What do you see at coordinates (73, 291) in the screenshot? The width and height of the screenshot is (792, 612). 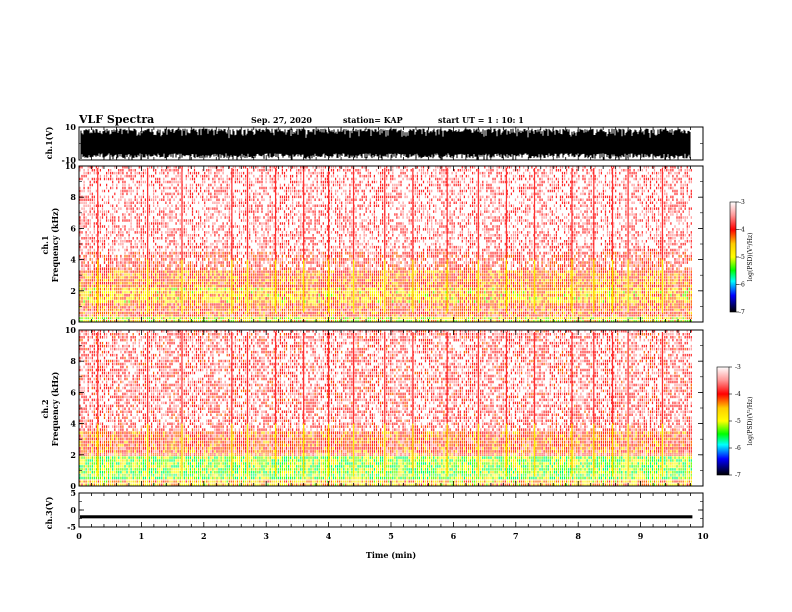 I see `p-ch1spec-ytick-label: 2` at bounding box center [73, 291].